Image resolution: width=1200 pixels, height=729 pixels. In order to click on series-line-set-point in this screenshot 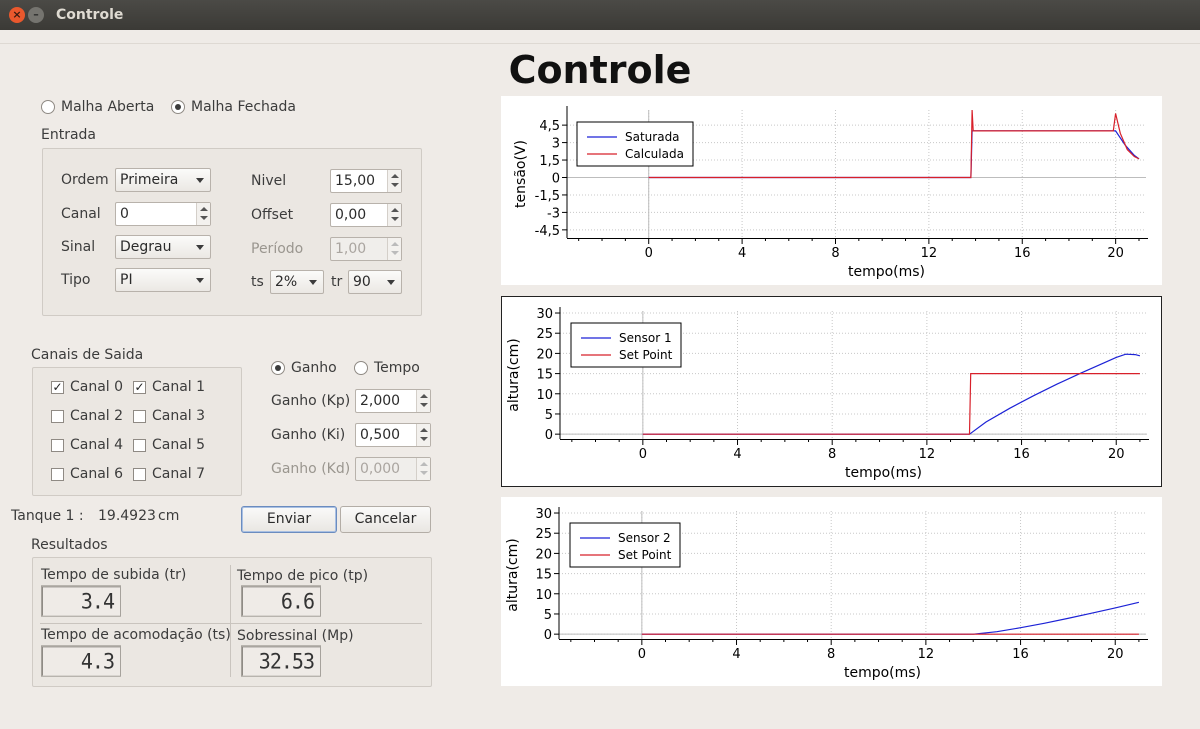, I will do `click(891, 403)`.